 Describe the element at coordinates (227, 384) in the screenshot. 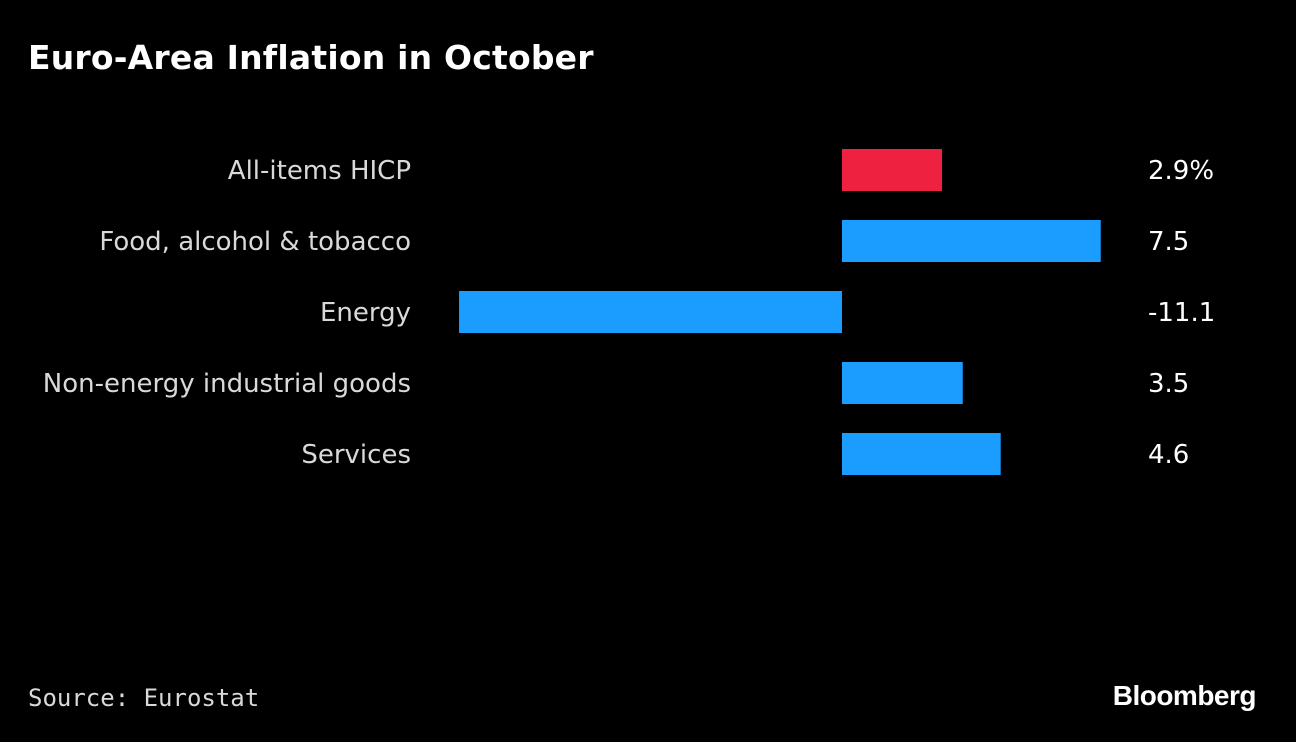

I see `category-label: Non-energy industrial goods` at that location.